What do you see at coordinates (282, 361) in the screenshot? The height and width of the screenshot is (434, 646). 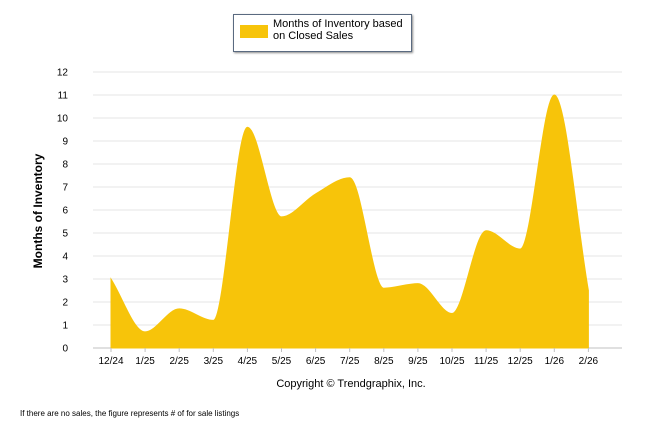 I see `x-tick-label: 5/25` at bounding box center [282, 361].